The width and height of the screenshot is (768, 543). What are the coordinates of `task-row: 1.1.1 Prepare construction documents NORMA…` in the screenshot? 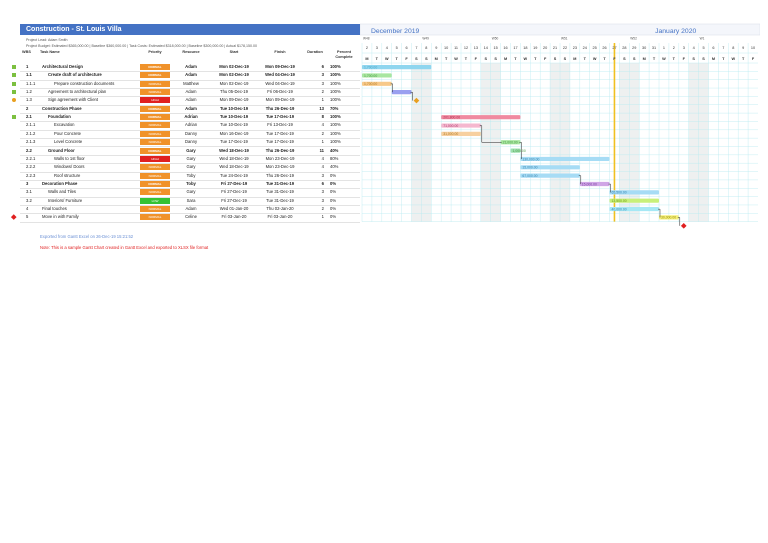 It's located at (186, 85).